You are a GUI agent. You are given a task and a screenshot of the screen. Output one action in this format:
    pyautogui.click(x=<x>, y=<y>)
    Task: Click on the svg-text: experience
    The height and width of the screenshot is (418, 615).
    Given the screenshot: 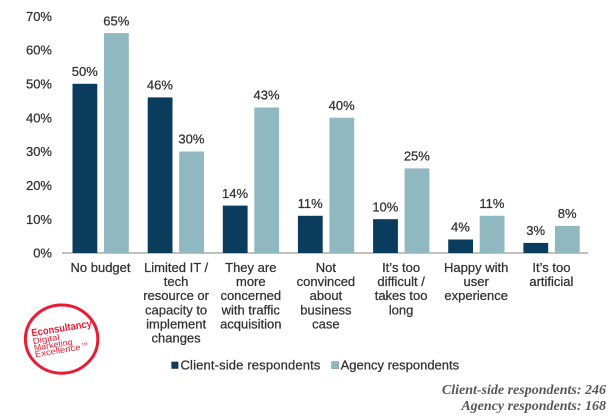 What is the action you would take?
    pyautogui.click(x=476, y=295)
    